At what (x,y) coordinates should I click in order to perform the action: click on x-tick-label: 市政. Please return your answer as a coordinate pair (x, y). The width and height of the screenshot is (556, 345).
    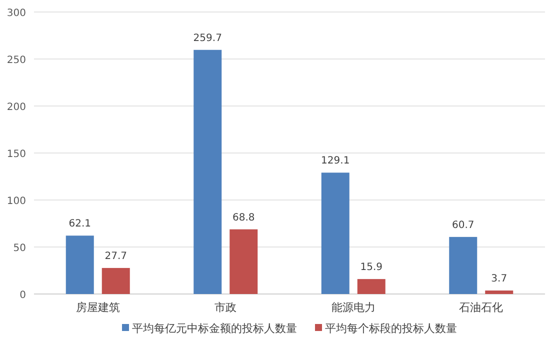
    Looking at the image, I should click on (225, 307).